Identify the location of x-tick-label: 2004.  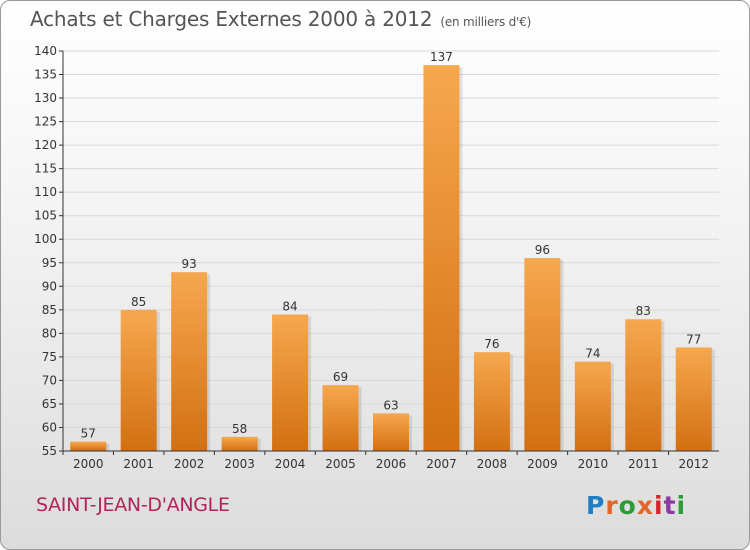
(290, 464).